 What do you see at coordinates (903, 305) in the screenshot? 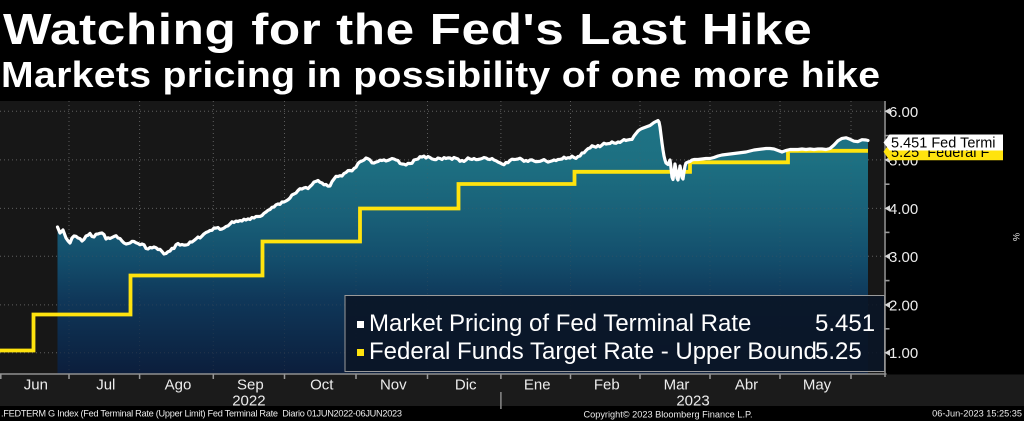
I see `svg-text: 2.00` at bounding box center [903, 305].